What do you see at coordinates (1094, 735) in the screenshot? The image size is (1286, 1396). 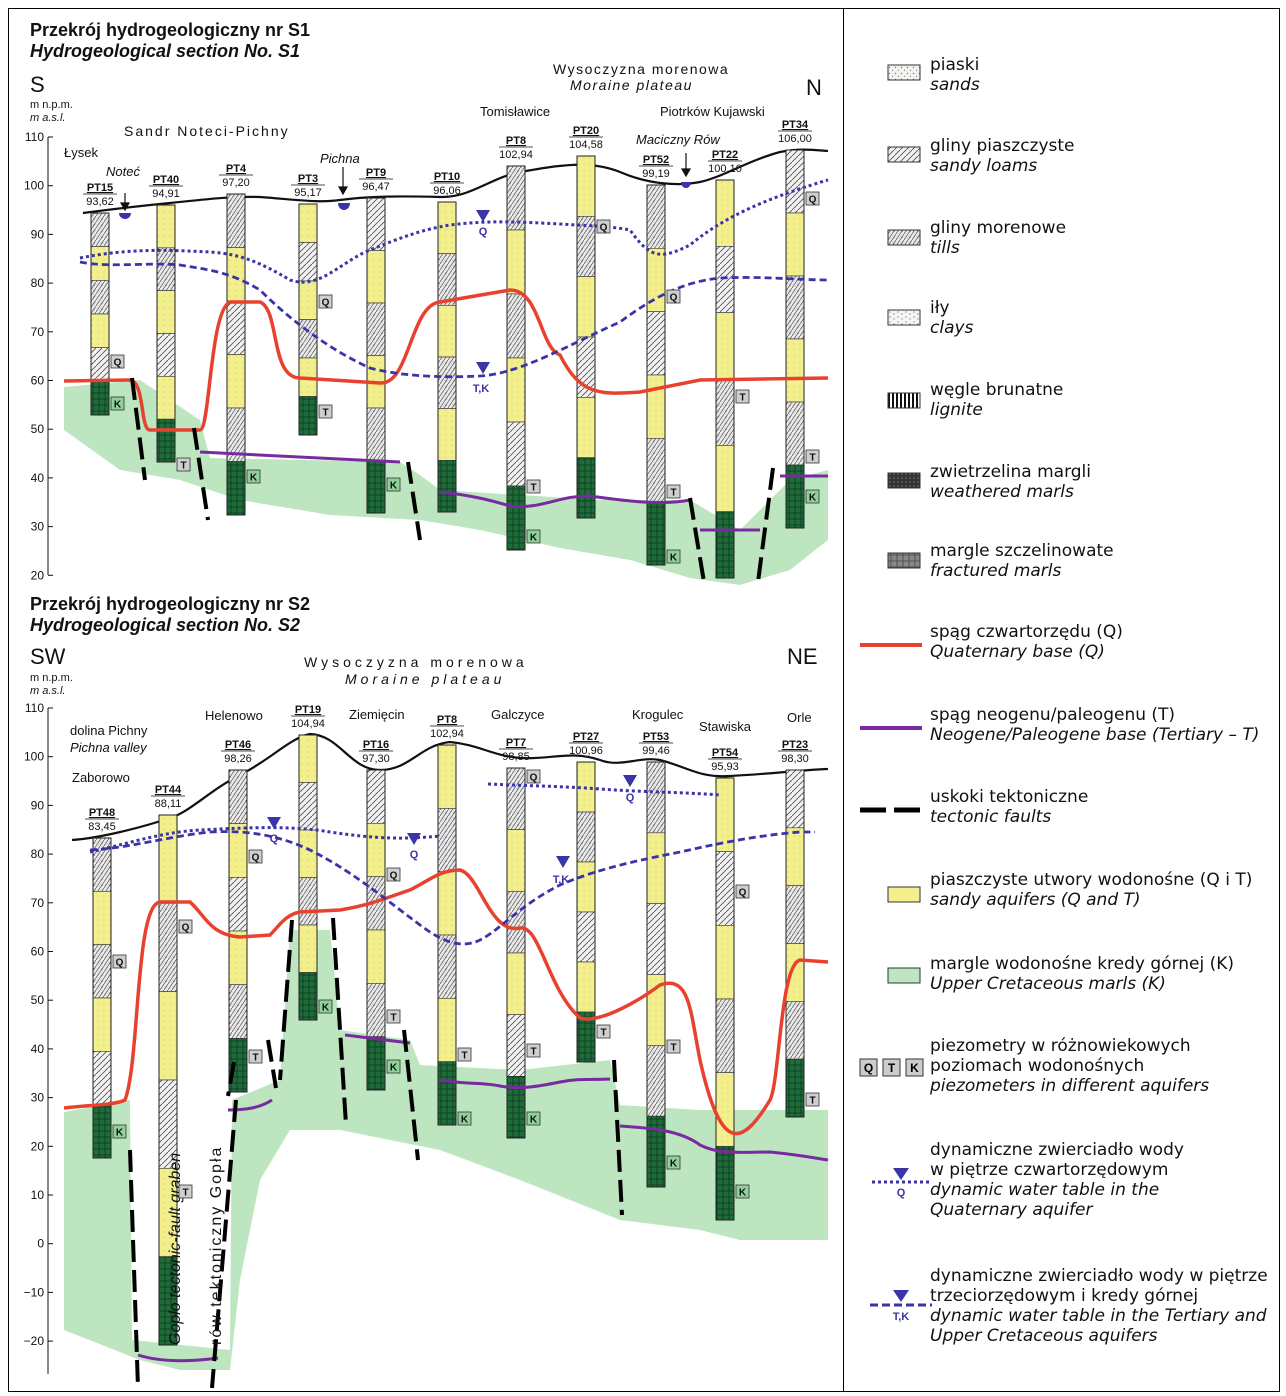 I see `legend-tbase-en: Neogene/Paleogene base (Tertiary – T)` at bounding box center [1094, 735].